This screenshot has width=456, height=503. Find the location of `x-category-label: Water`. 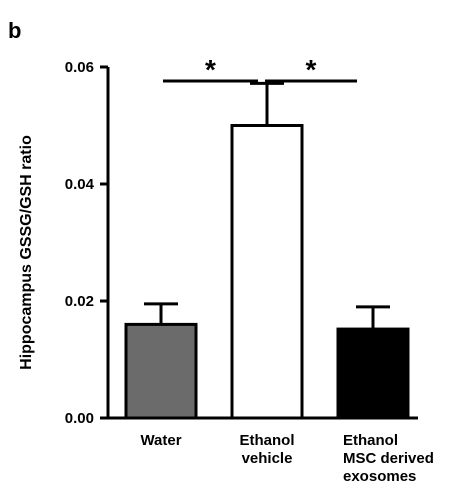

x-category-label: Water is located at coordinates (160, 440).